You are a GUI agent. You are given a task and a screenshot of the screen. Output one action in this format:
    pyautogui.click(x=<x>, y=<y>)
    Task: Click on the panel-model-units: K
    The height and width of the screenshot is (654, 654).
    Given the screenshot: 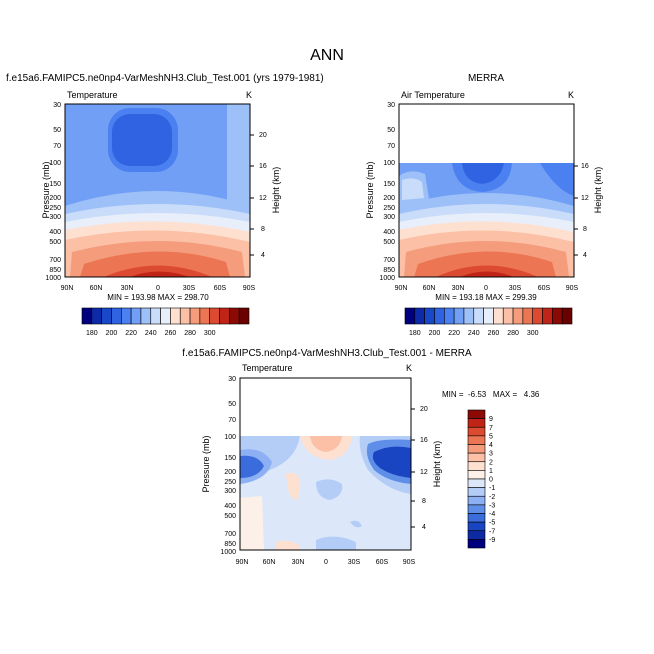 What is the action you would take?
    pyautogui.click(x=249, y=95)
    